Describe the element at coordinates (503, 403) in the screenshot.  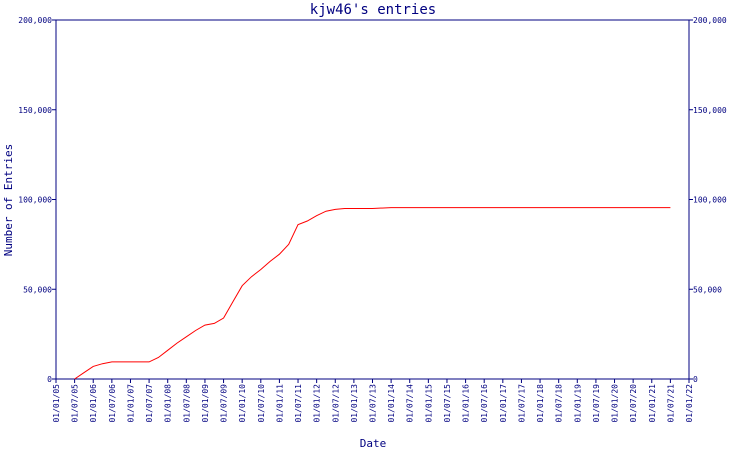
I see `x-tick-label: 01/01/17` at that location.